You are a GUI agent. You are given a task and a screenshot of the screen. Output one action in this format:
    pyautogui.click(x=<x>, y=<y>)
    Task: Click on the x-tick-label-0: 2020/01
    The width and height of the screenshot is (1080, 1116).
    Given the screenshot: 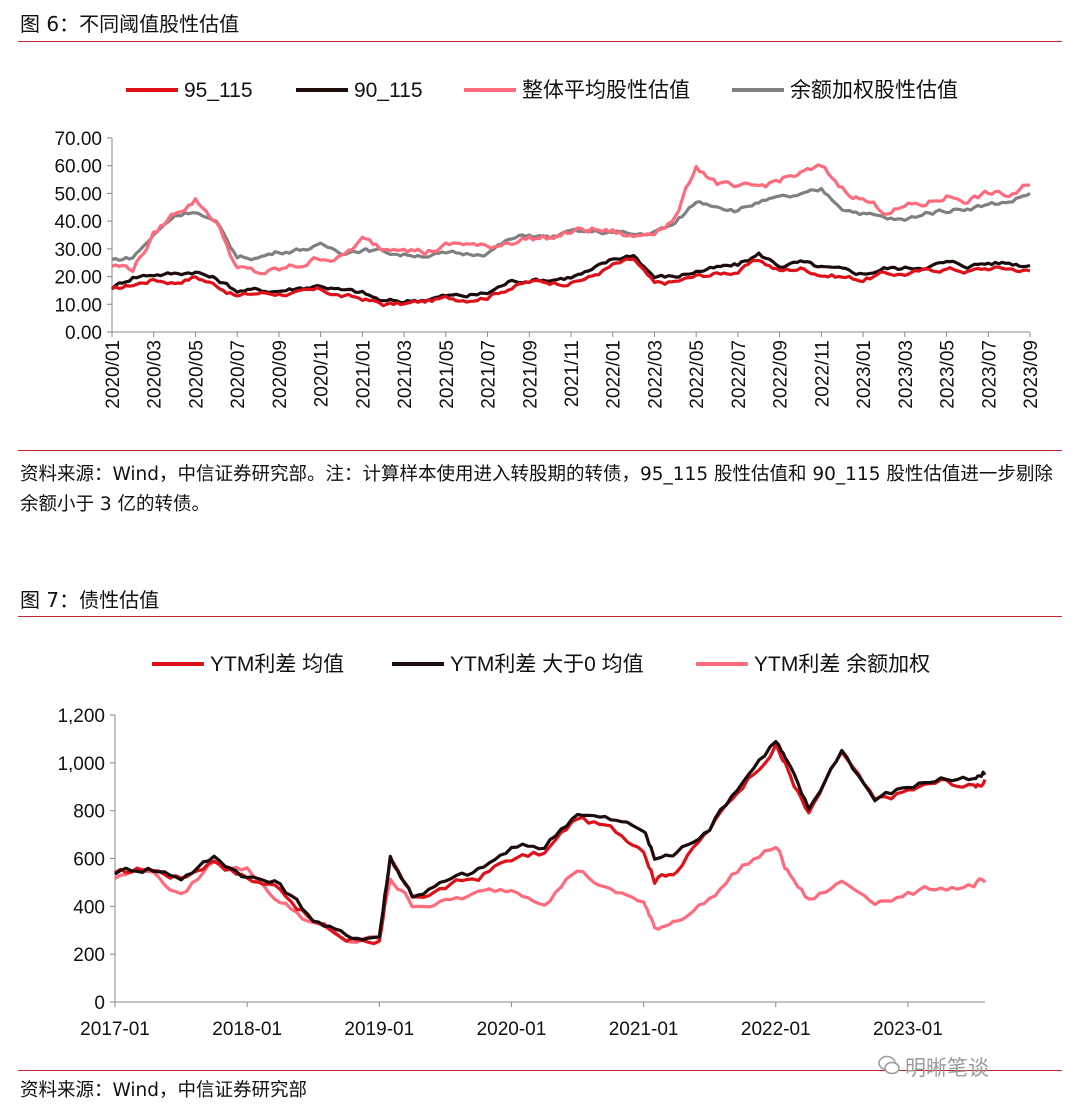 What is the action you would take?
    pyautogui.click(x=113, y=374)
    